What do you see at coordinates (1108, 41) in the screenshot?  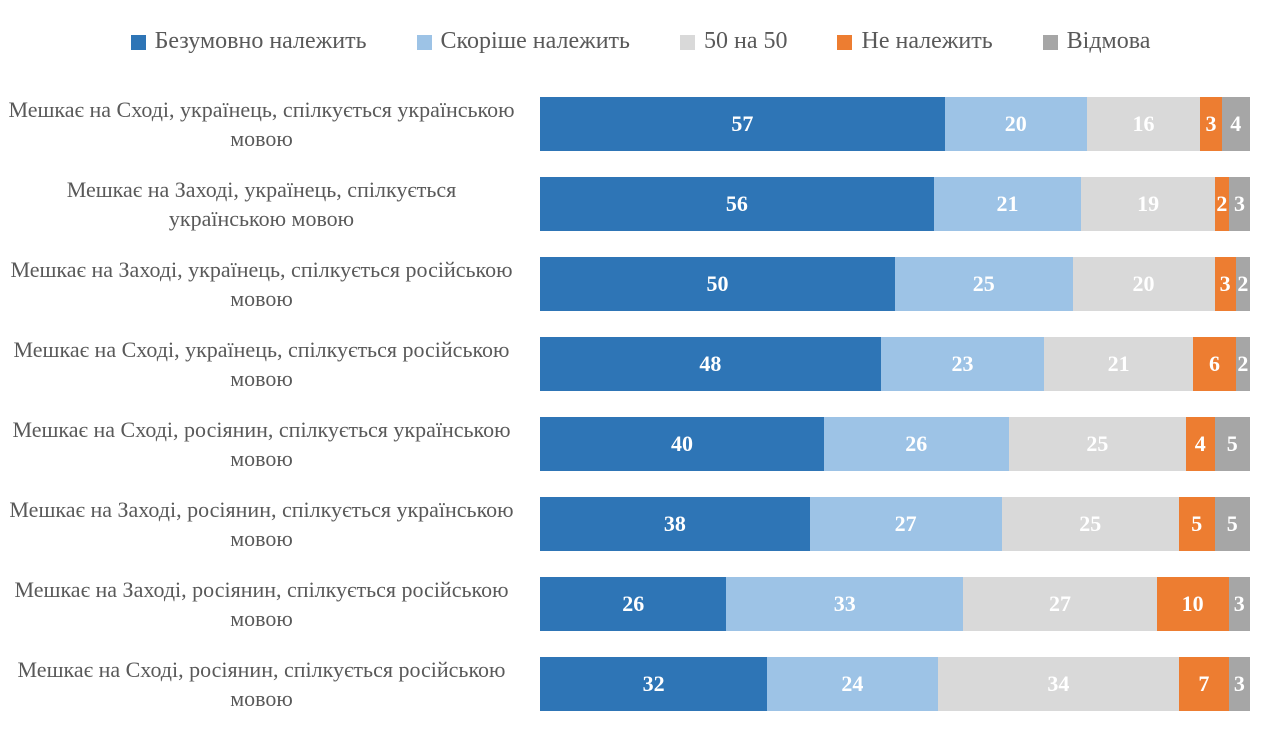 I see `legend-label: Відмова` at bounding box center [1108, 41].